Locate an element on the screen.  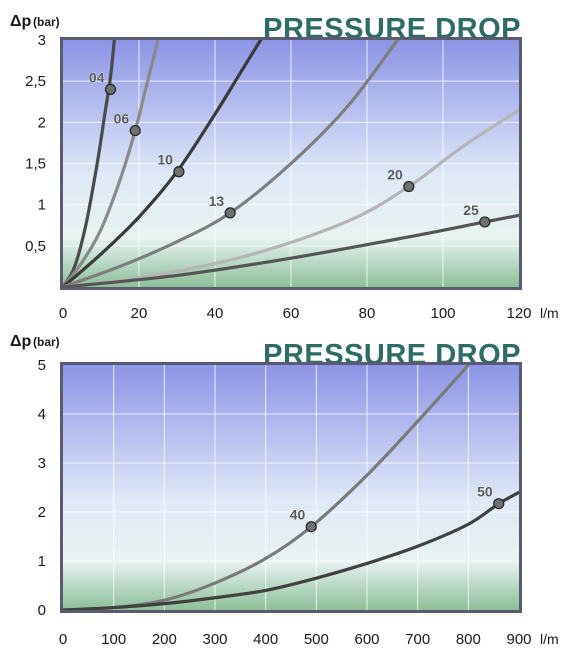
series-label-13: 13 is located at coordinates (217, 201).